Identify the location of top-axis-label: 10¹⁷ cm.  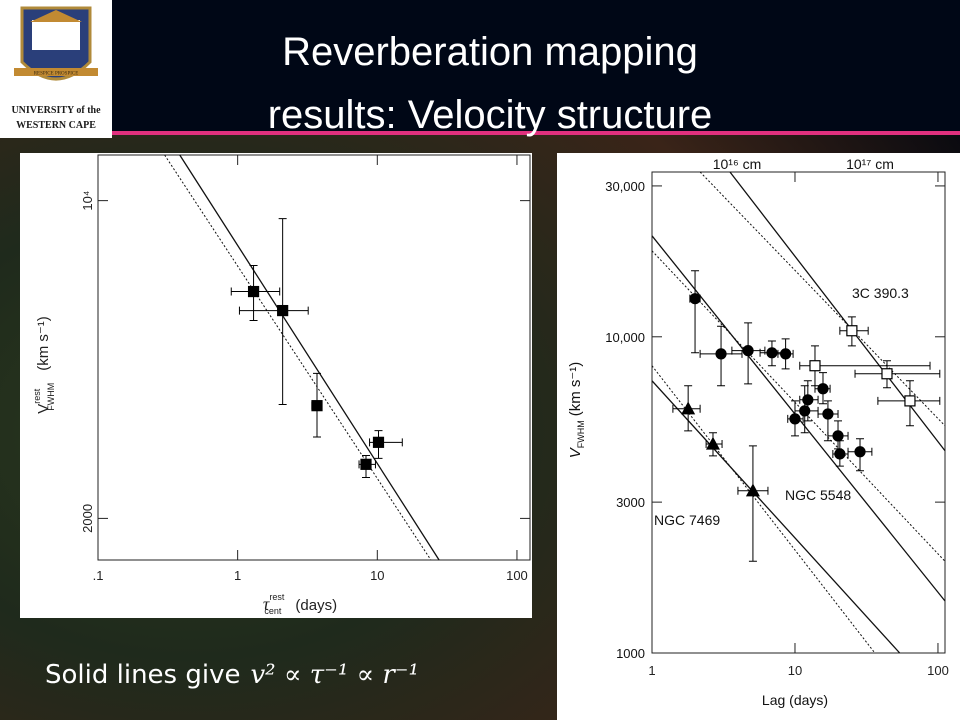
(870, 164).